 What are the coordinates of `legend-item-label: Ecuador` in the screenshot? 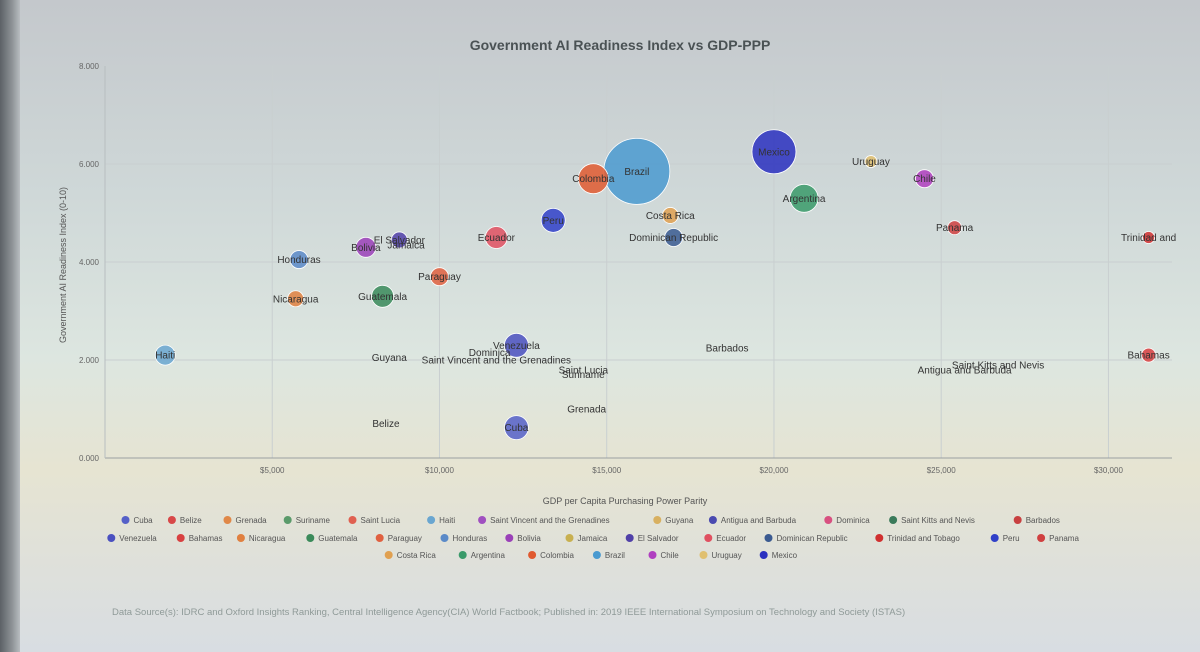 It's located at (731, 538).